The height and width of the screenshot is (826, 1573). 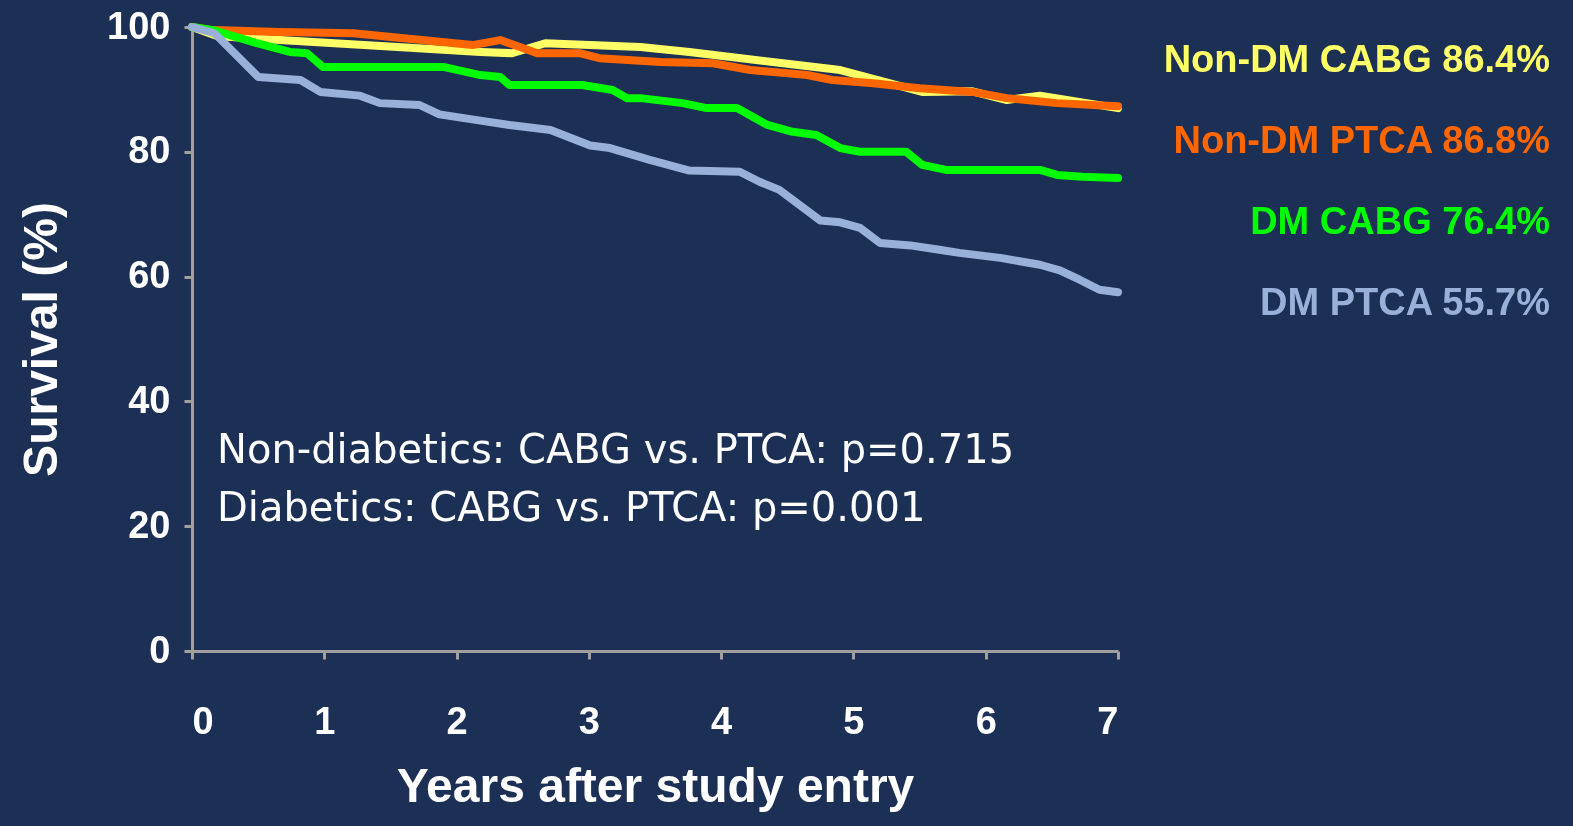 I want to click on x-tick-label: 6, so click(x=986, y=720).